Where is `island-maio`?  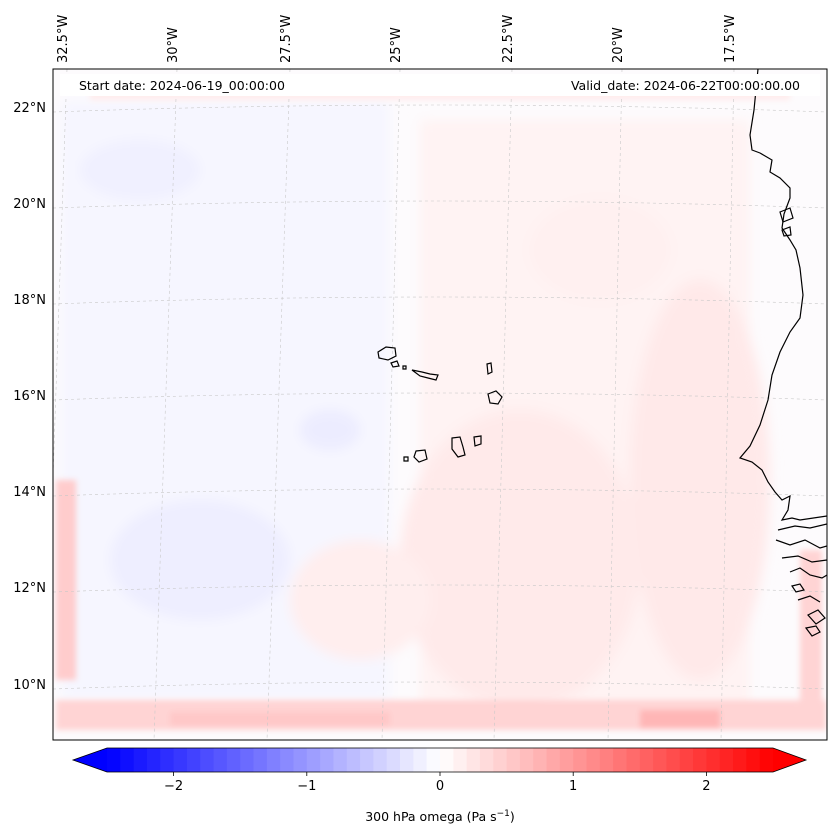
island-maio is located at coordinates (477, 441).